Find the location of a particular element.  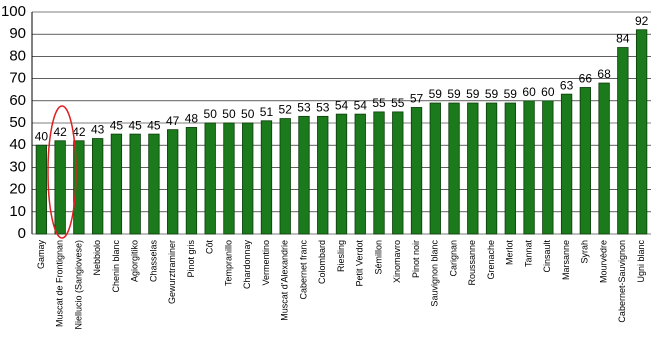

x-tick-label: Chardonnay is located at coordinates (247, 265).